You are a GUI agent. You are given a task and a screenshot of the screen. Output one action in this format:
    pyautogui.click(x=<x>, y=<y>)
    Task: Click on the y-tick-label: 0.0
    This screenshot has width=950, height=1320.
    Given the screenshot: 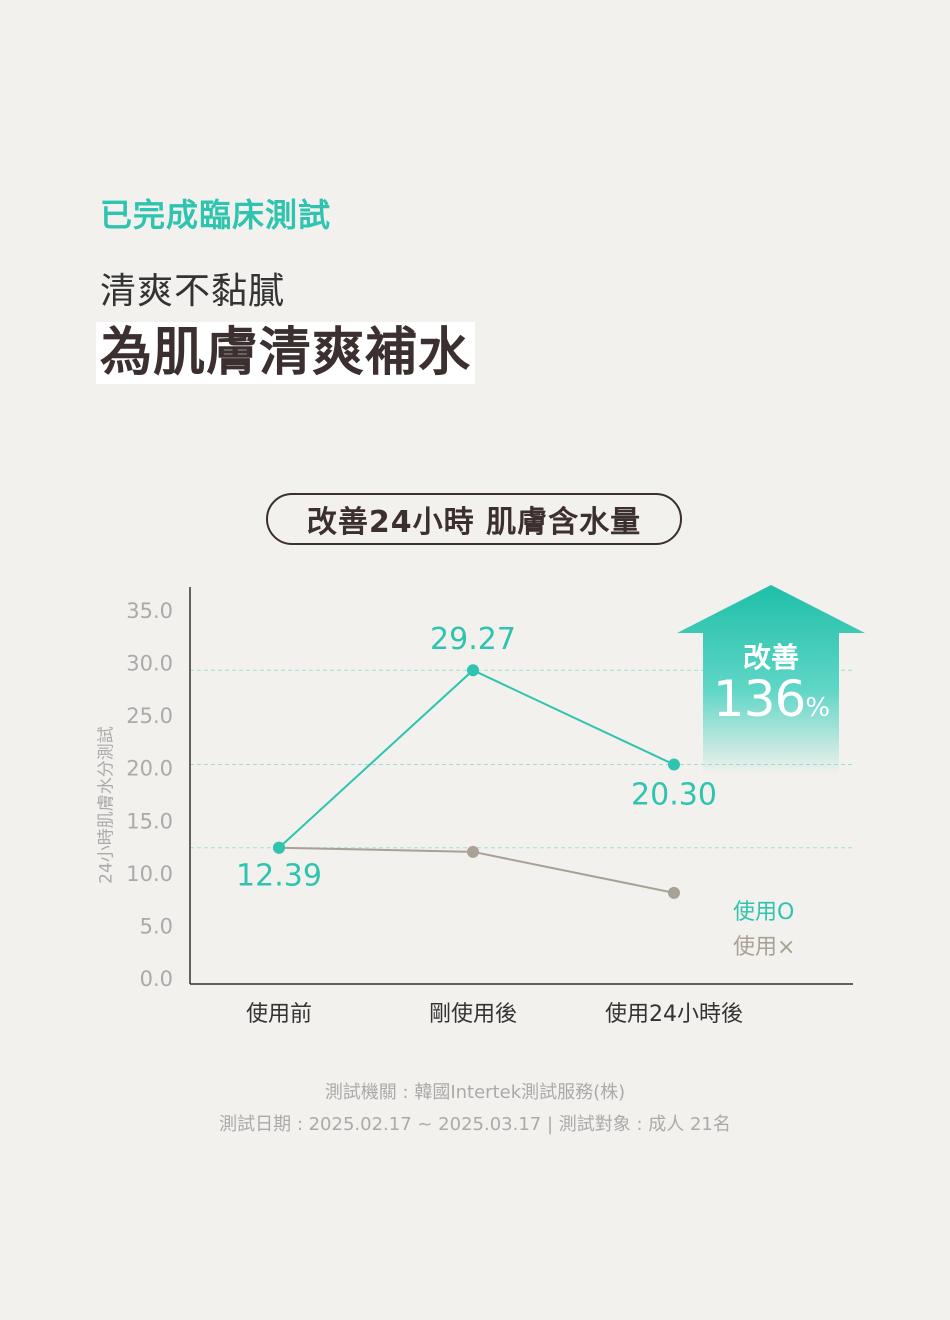 What is the action you would take?
    pyautogui.click(x=156, y=979)
    